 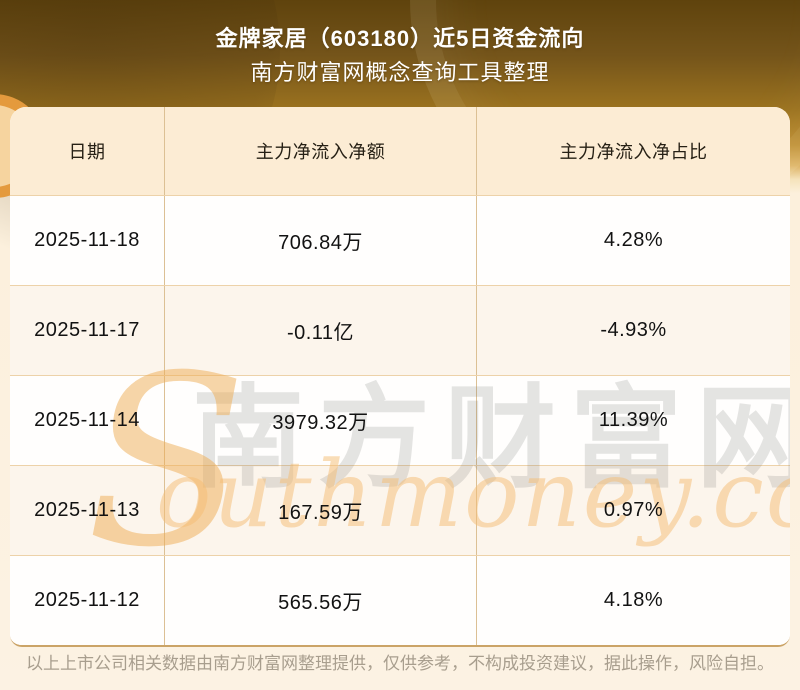 I want to click on cell-ratio: 11.39%, so click(x=633, y=420).